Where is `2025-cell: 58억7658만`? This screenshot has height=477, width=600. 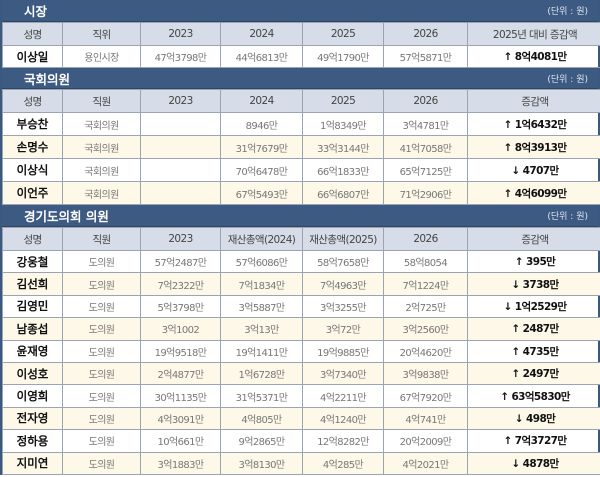
2025-cell: 58억7658만 is located at coordinates (343, 261).